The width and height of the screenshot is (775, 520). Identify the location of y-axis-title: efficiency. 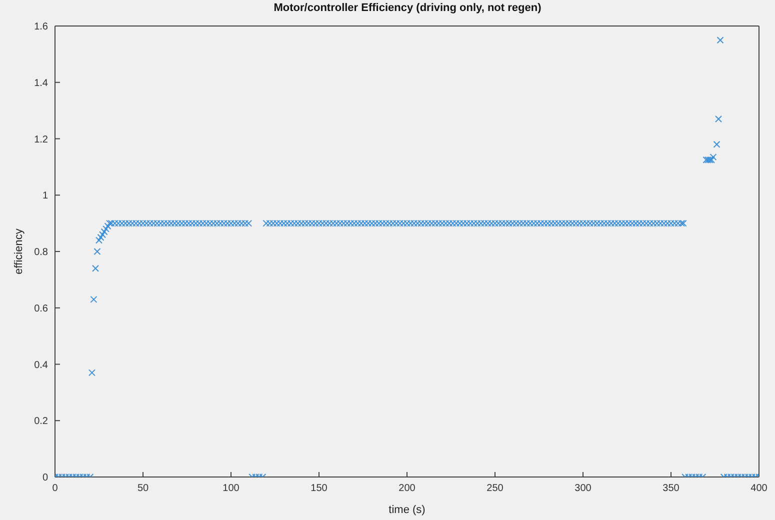
(18, 251).